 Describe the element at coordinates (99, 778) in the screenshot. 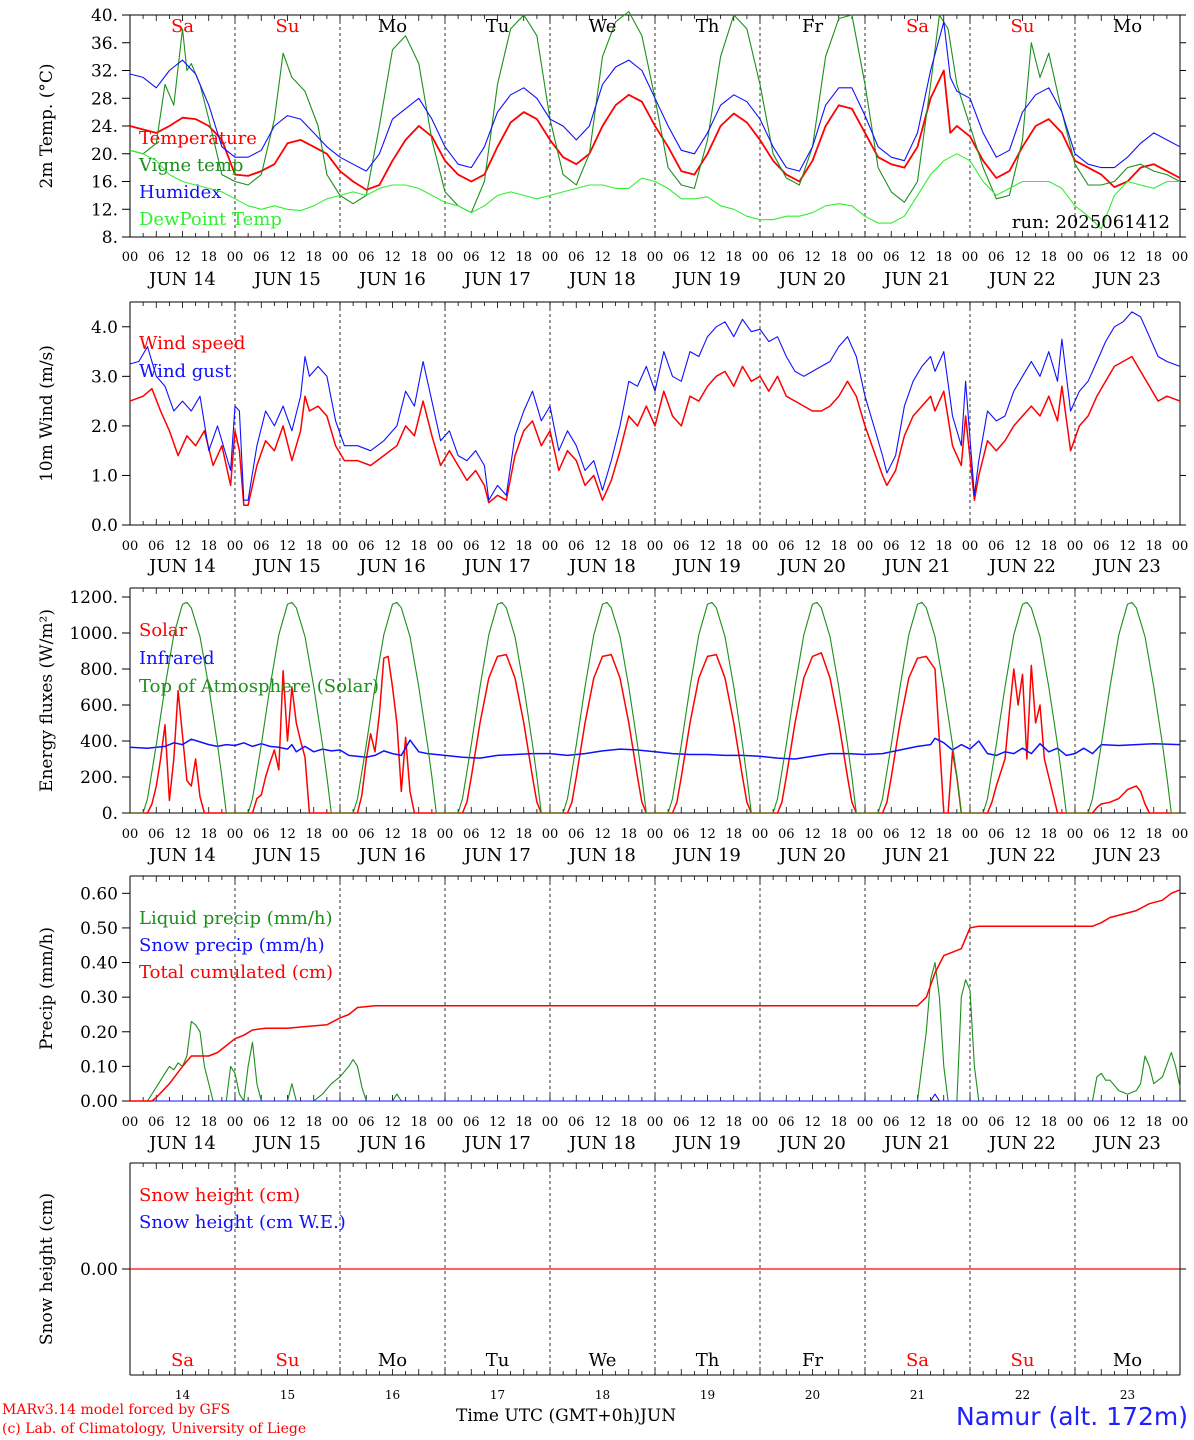

I see `y-tick-label: 200.` at that location.